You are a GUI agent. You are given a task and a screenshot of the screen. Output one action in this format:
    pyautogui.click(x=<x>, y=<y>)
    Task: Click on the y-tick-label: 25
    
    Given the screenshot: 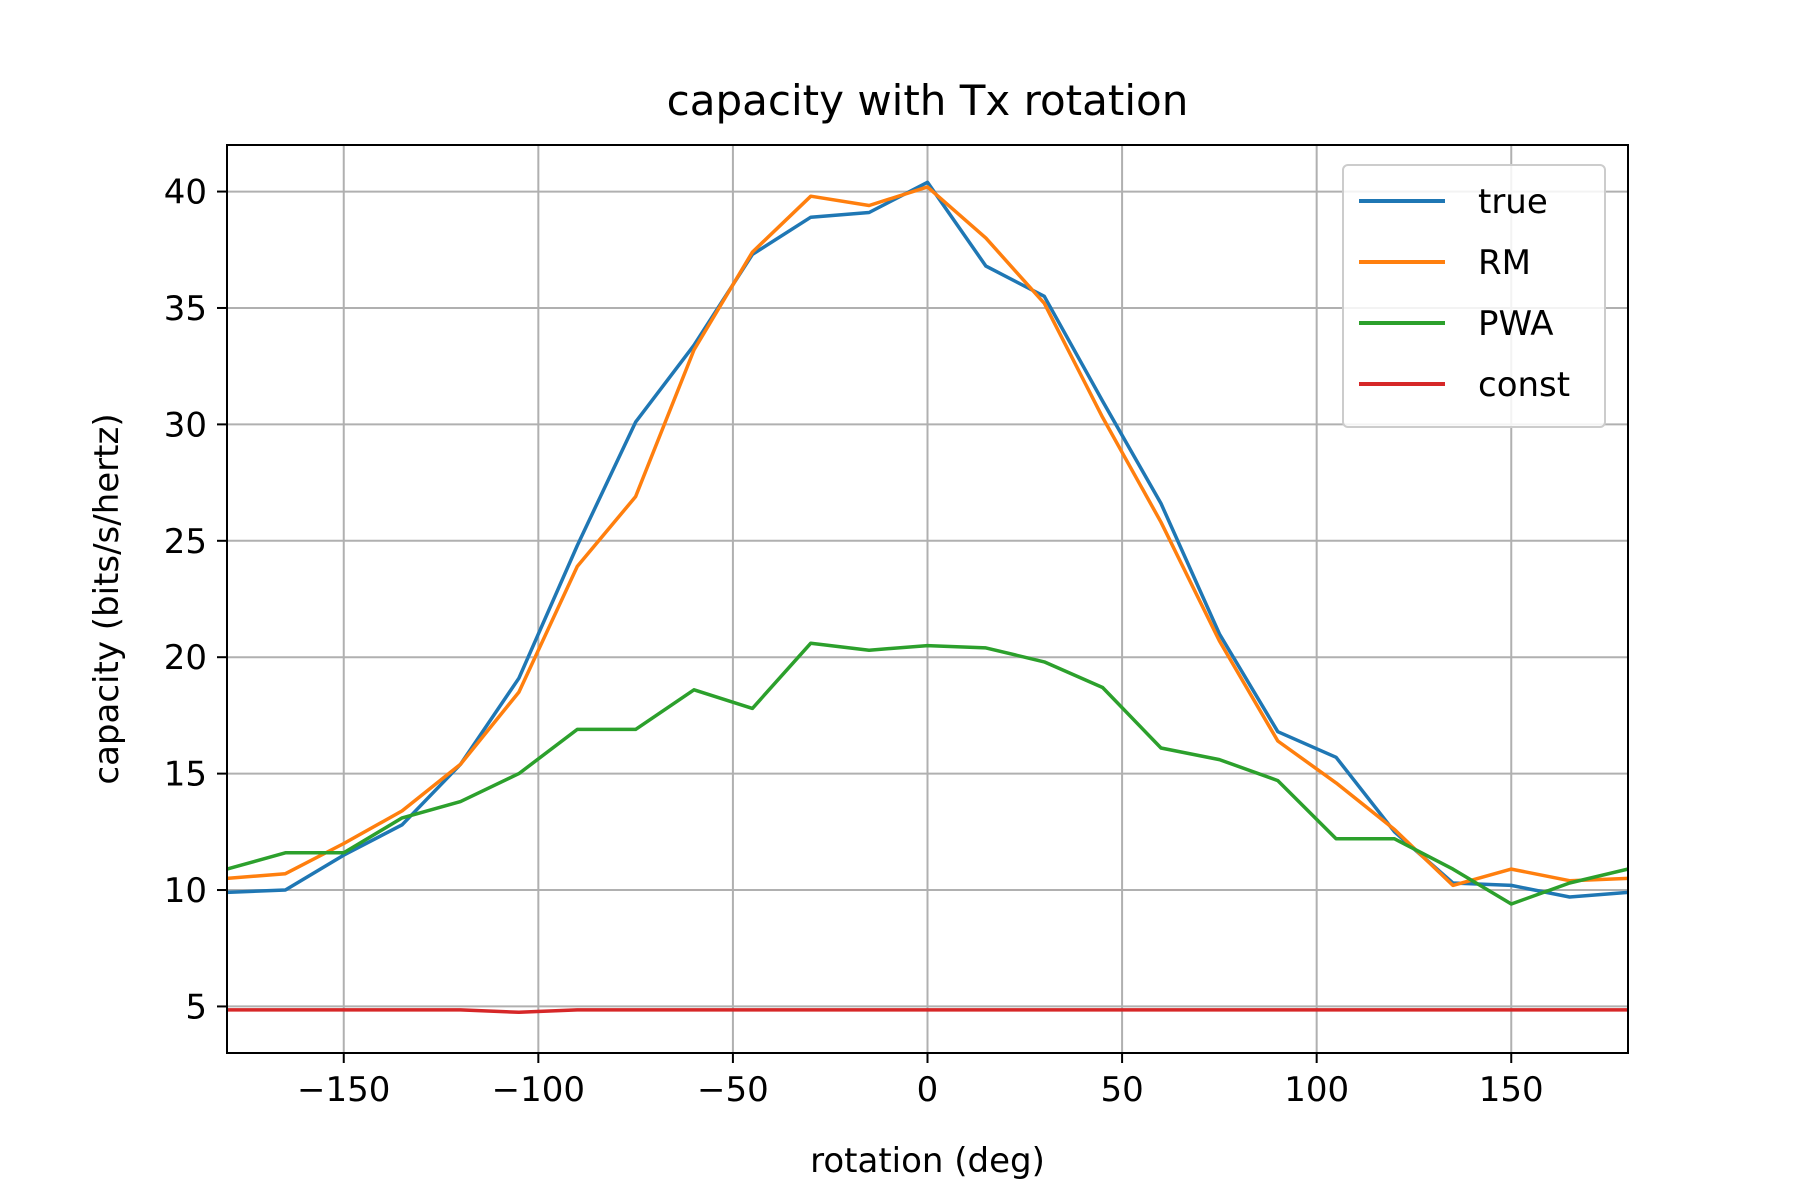 What is the action you would take?
    pyautogui.click(x=185, y=542)
    